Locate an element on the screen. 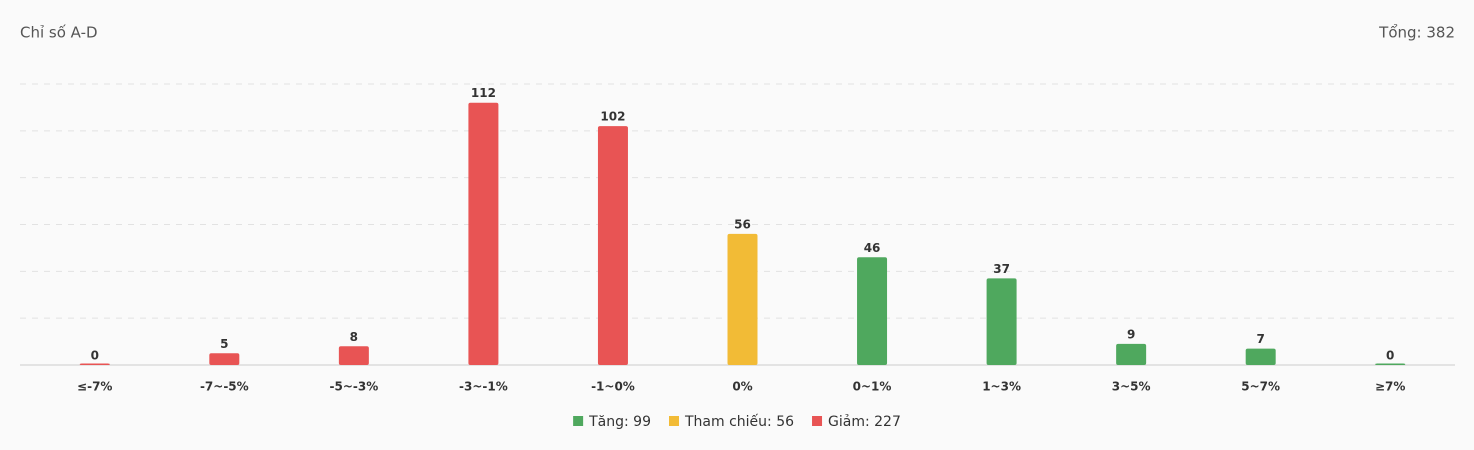  x-tick-label: ≥7% is located at coordinates (1390, 387).